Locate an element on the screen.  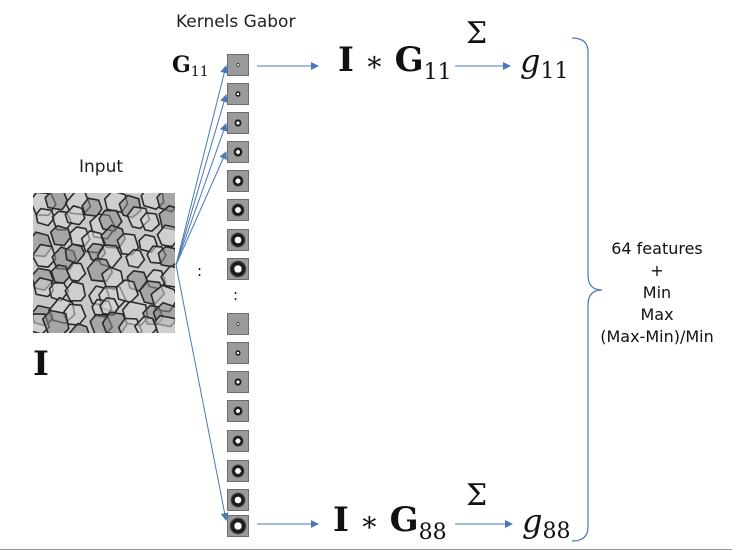
cell-texture-image is located at coordinates (104, 263).